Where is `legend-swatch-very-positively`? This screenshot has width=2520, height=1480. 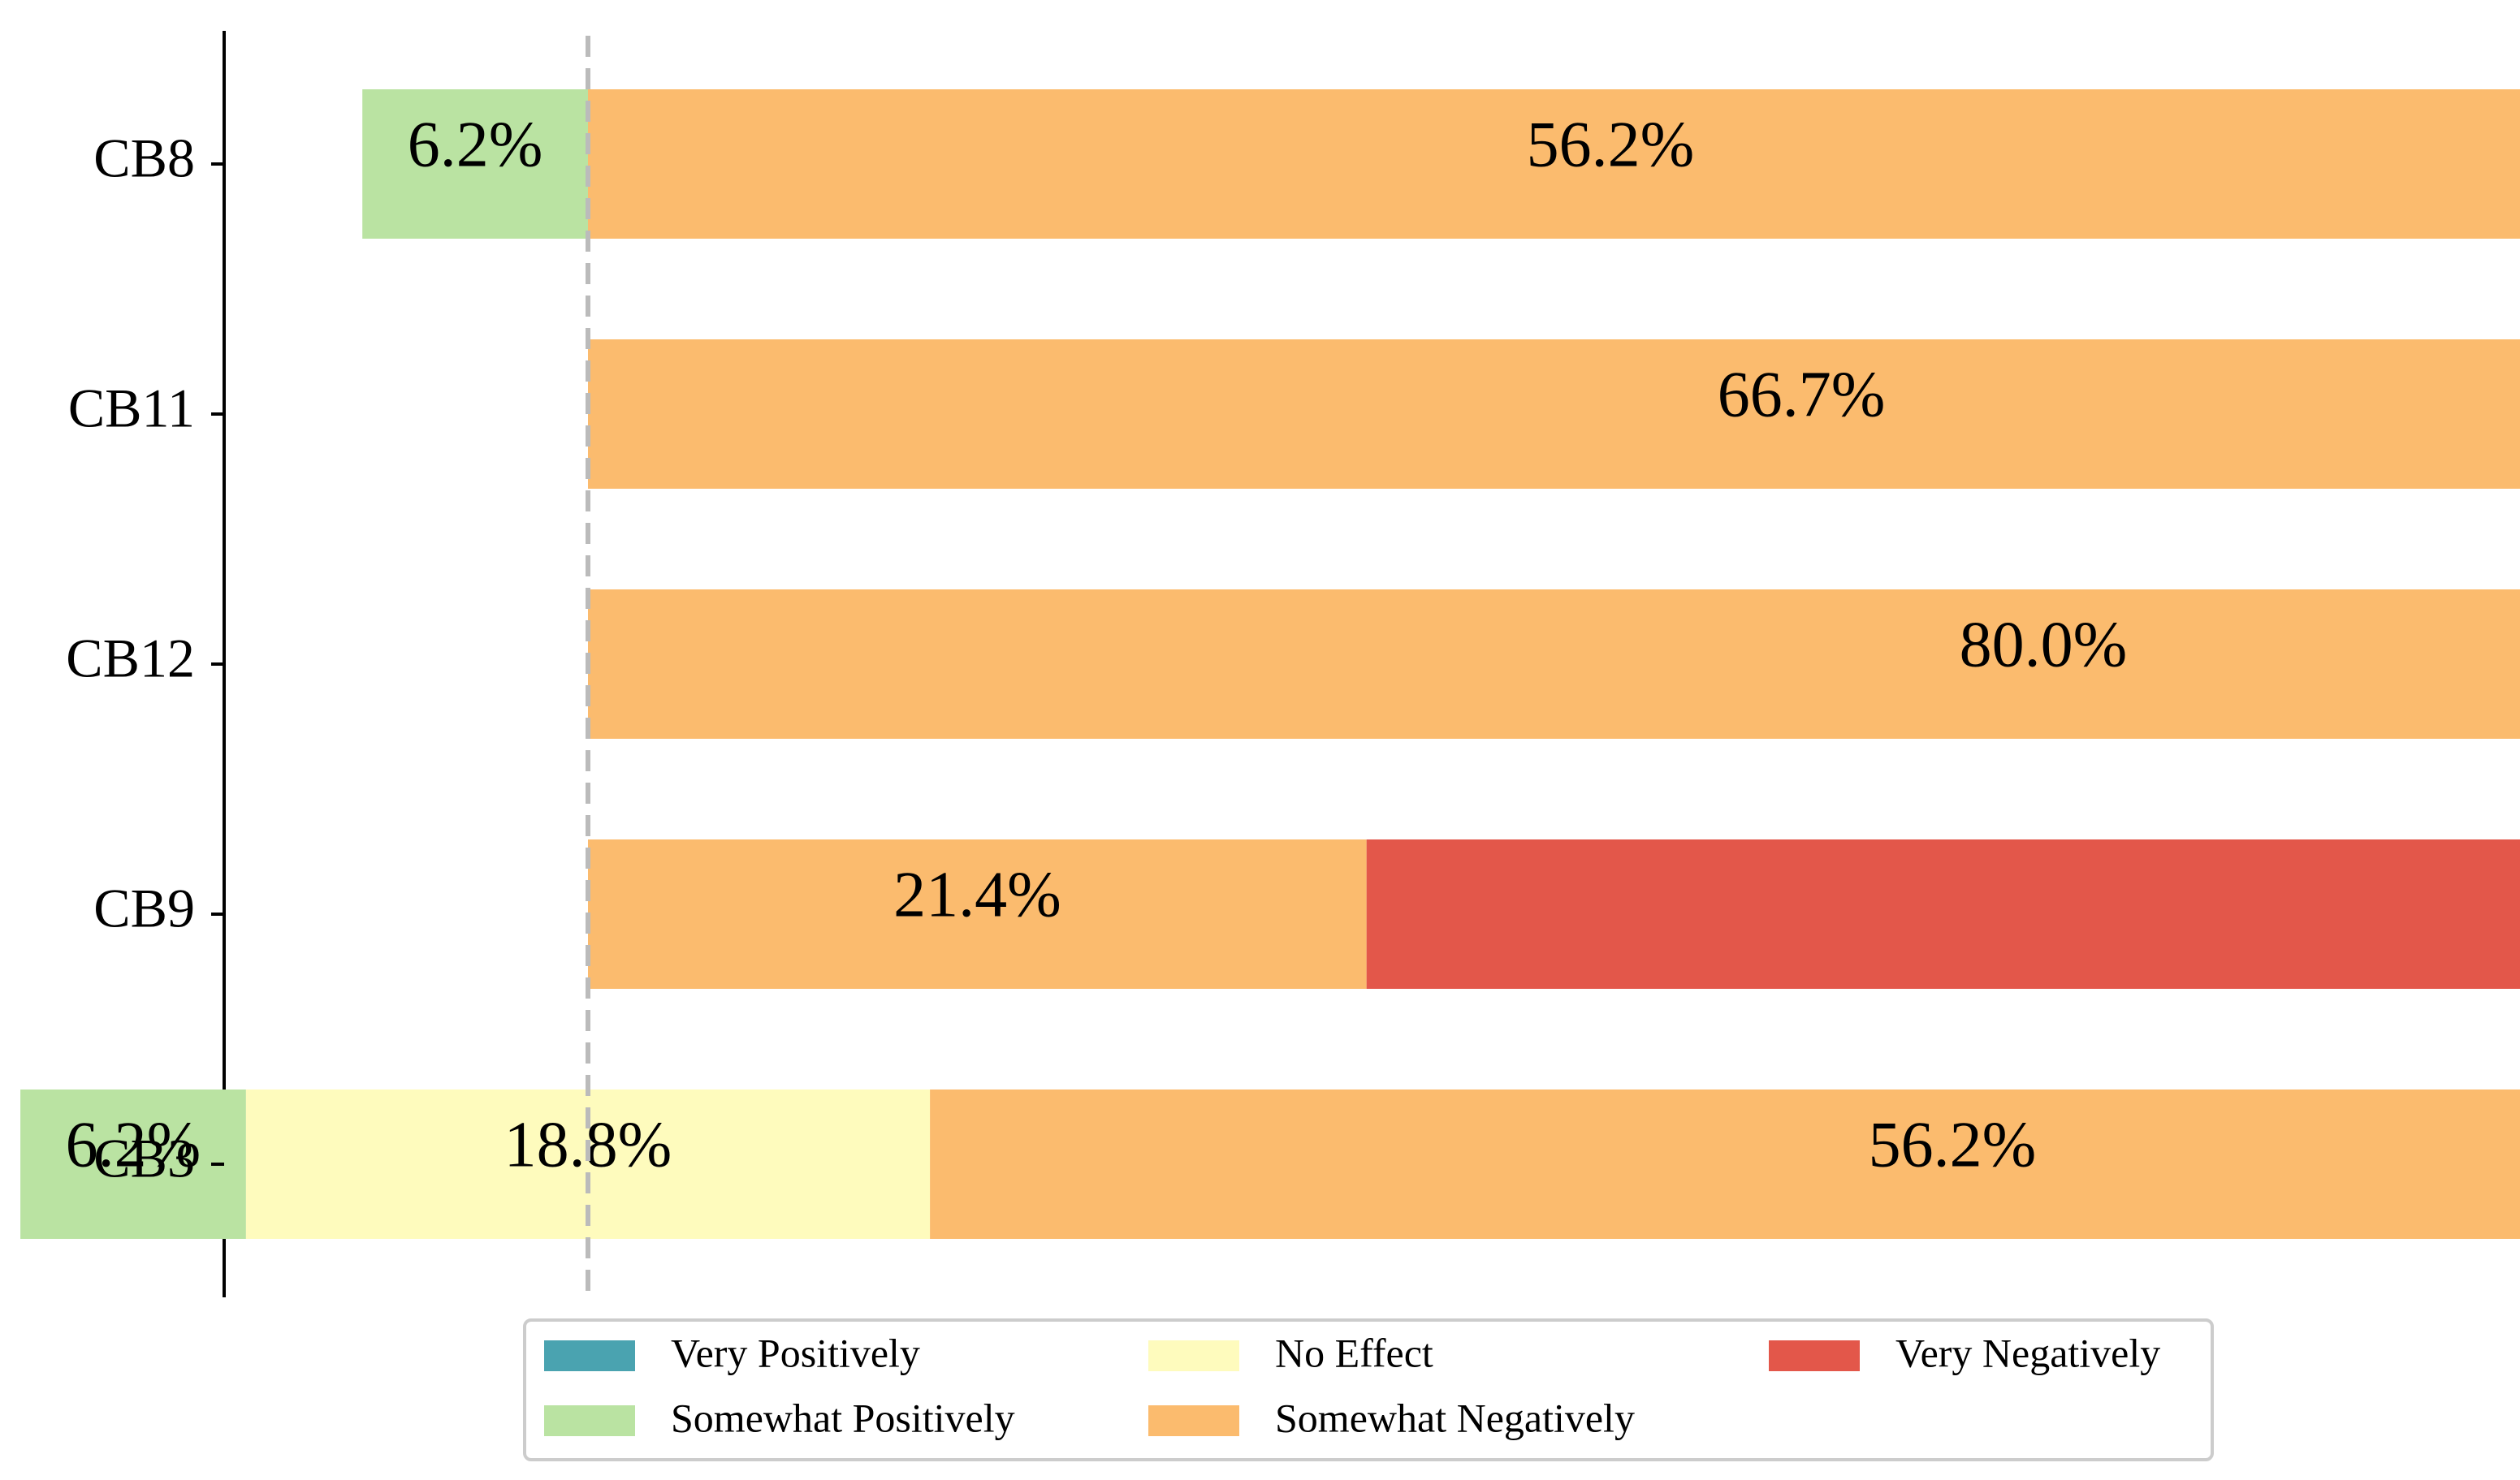 legend-swatch-very-positively is located at coordinates (589, 1355).